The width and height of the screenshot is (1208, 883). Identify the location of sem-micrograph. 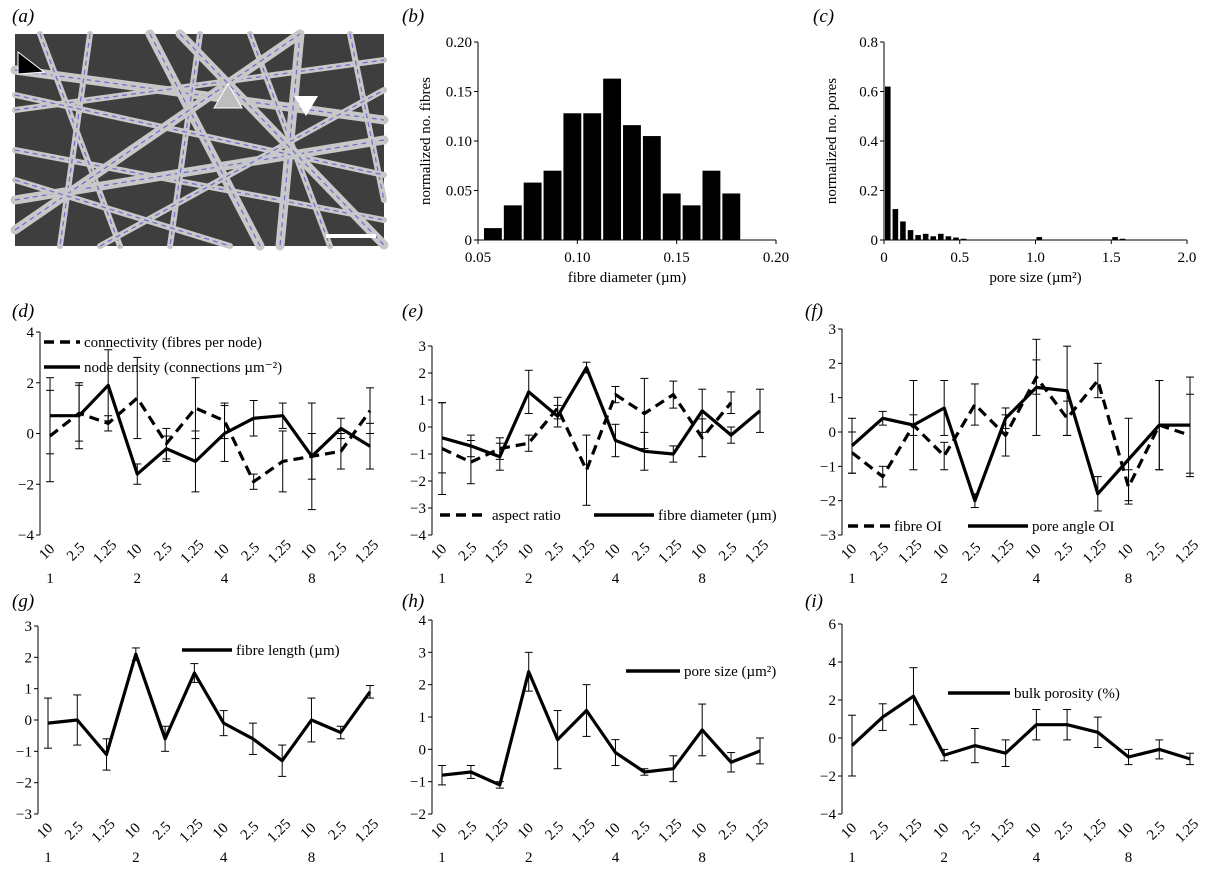
(199, 140).